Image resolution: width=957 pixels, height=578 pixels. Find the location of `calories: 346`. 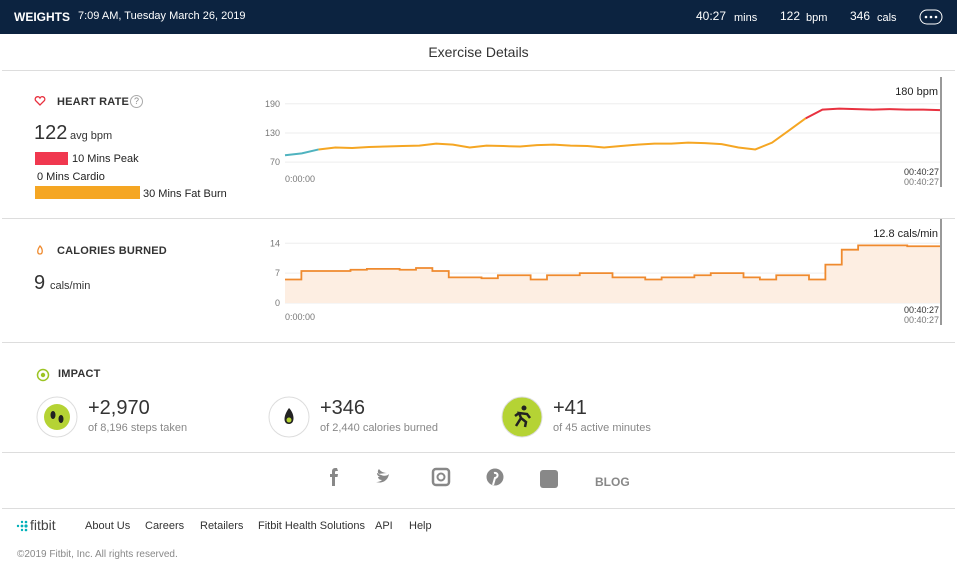

calories: 346 is located at coordinates (860, 16).